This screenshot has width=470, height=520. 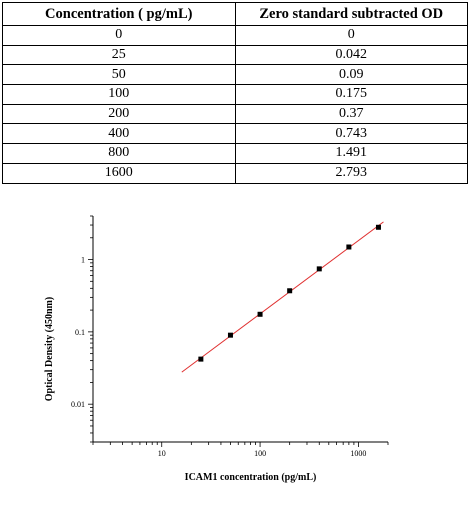 I want to click on table-cell: 400, so click(x=119, y=134).